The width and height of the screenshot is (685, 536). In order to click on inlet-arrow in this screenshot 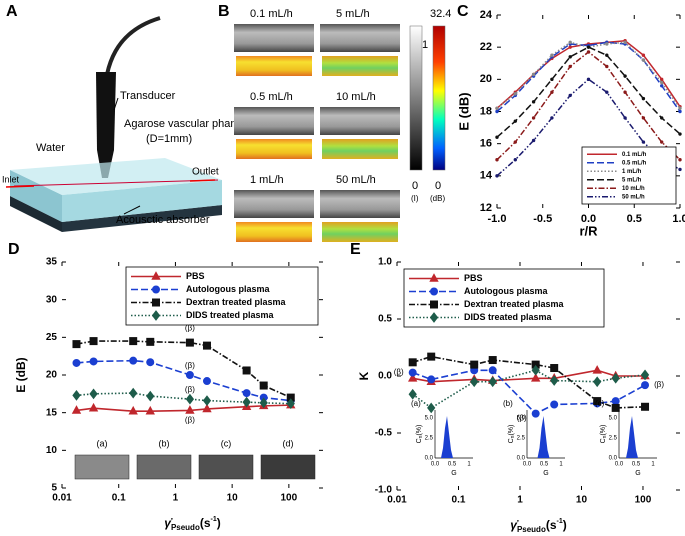, I will do `click(20, 186)`.